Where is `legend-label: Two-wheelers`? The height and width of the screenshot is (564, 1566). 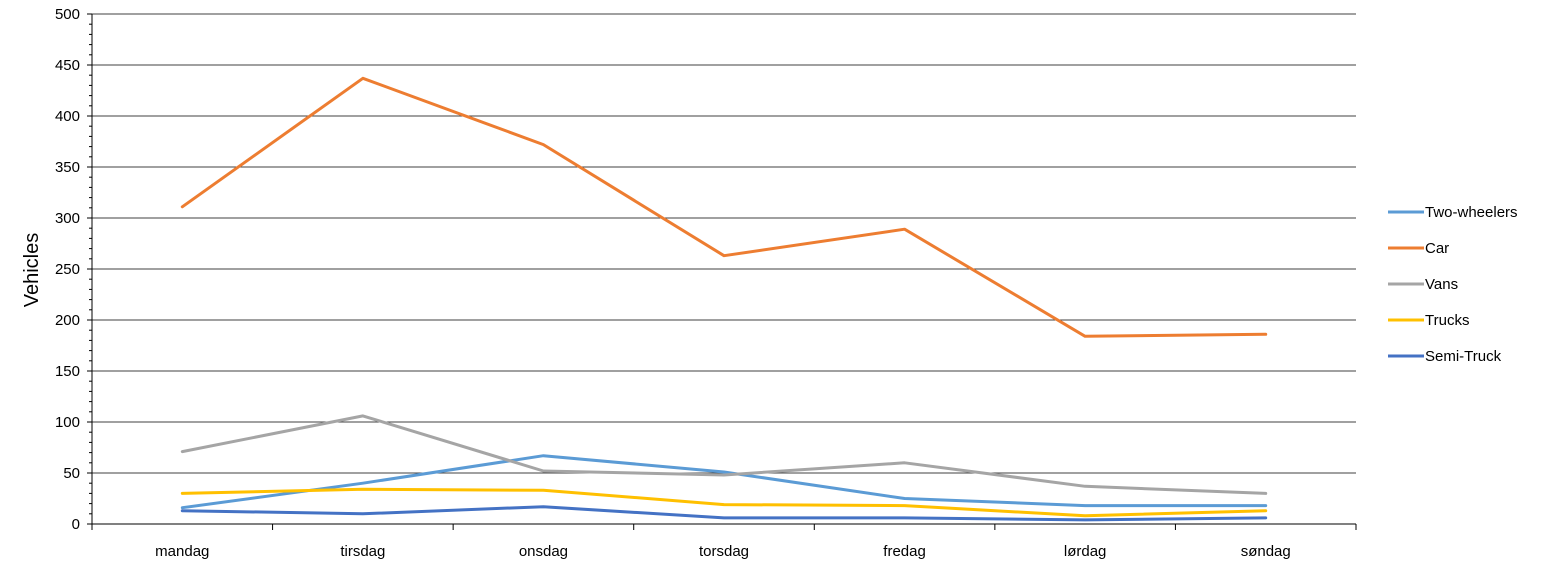 legend-label: Two-wheelers is located at coordinates (1471, 212).